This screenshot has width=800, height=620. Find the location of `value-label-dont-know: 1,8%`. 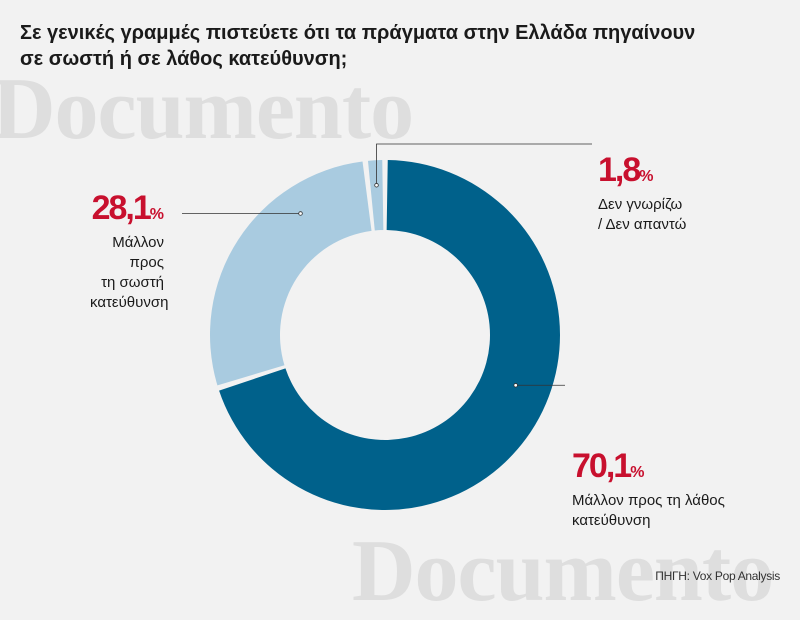

value-label-dont-know: 1,8% is located at coordinates (626, 170).